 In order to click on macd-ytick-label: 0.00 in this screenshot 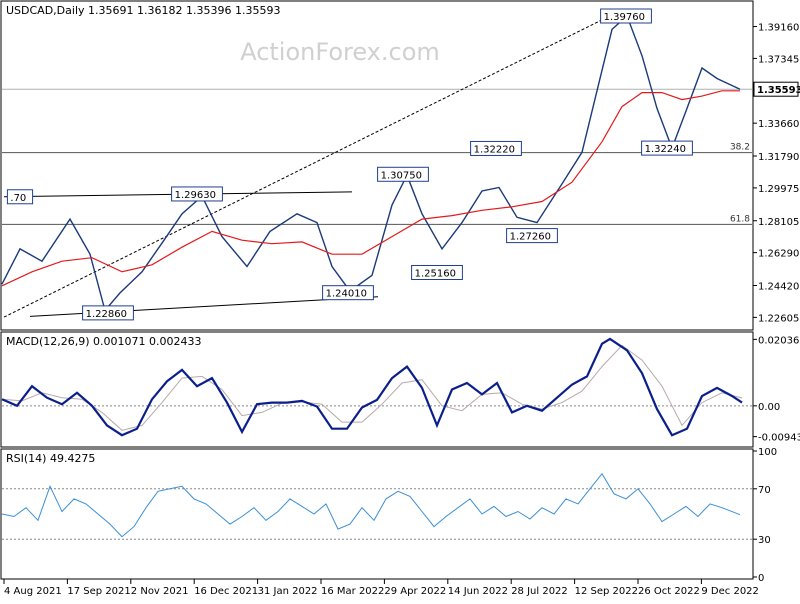, I will do `click(769, 407)`.